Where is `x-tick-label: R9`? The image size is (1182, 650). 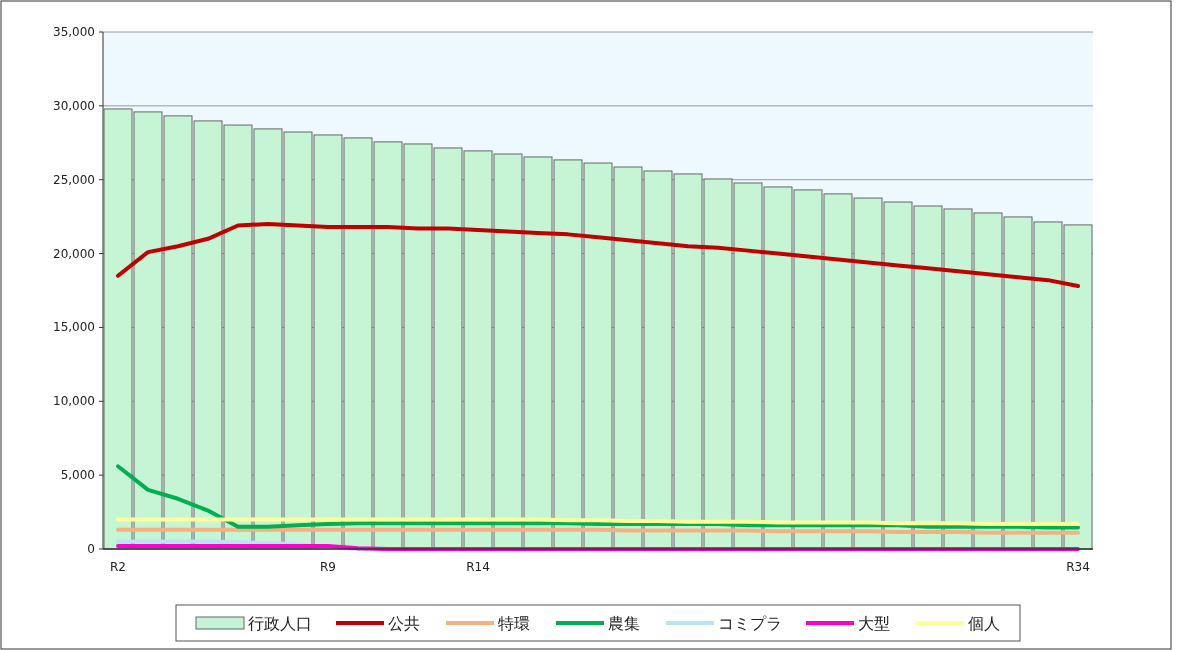
x-tick-label: R9 is located at coordinates (328, 567).